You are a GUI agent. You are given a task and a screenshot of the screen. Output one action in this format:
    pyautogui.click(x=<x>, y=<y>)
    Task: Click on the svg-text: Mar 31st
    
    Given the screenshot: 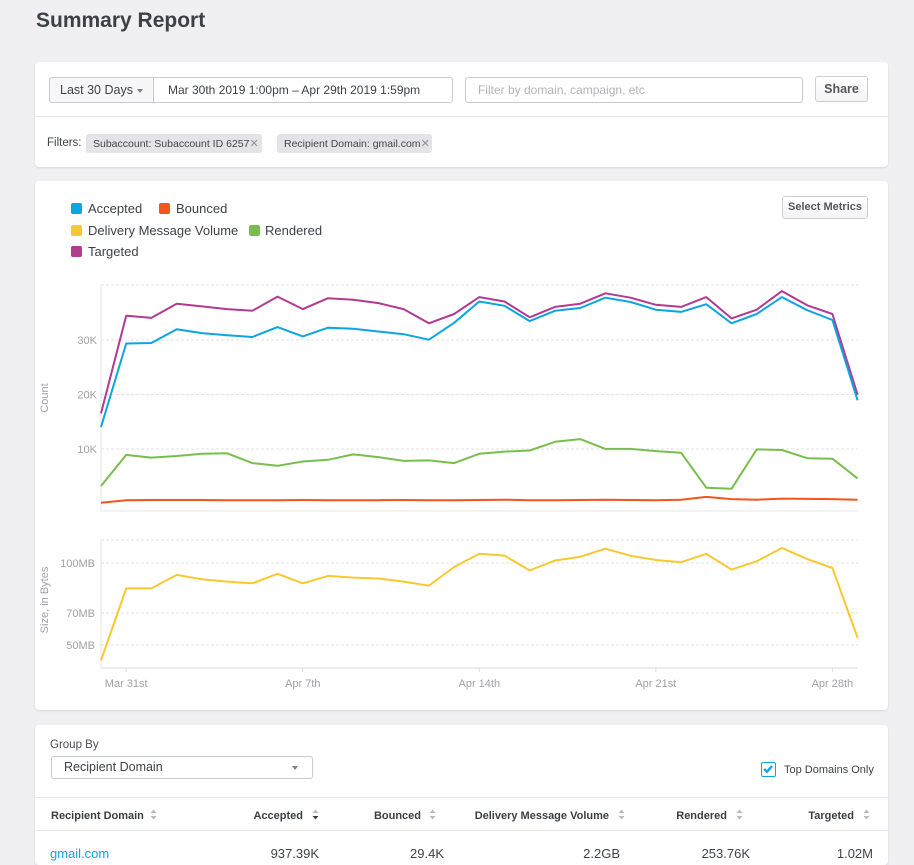 What is the action you would take?
    pyautogui.click(x=126, y=684)
    